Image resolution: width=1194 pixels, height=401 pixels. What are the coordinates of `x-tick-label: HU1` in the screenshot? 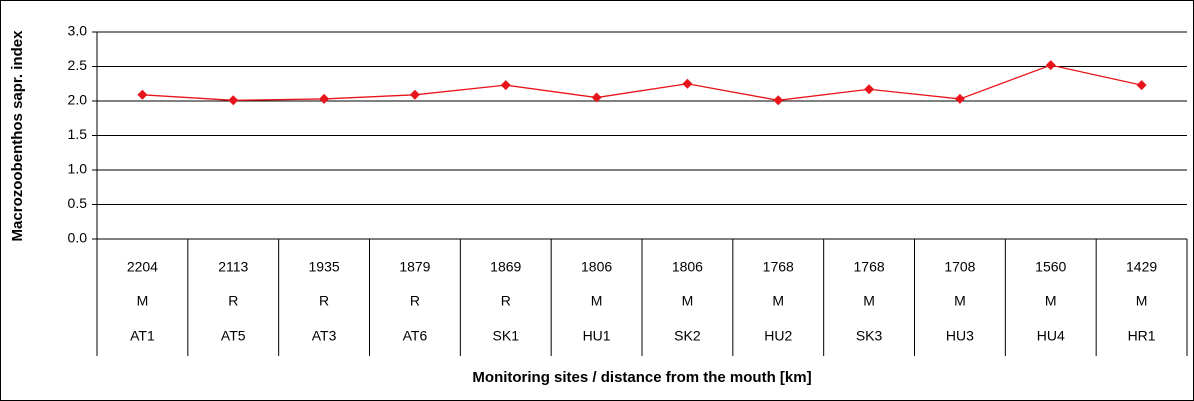 It's located at (597, 336).